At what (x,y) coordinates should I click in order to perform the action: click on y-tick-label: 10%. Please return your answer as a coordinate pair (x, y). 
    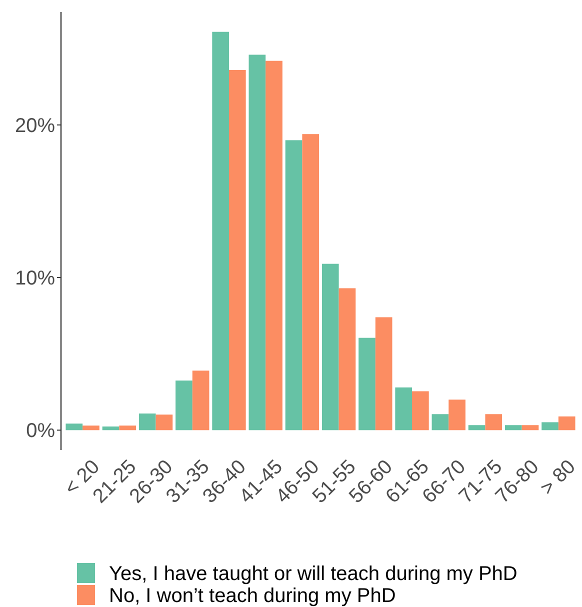
    Looking at the image, I should click on (35, 279).